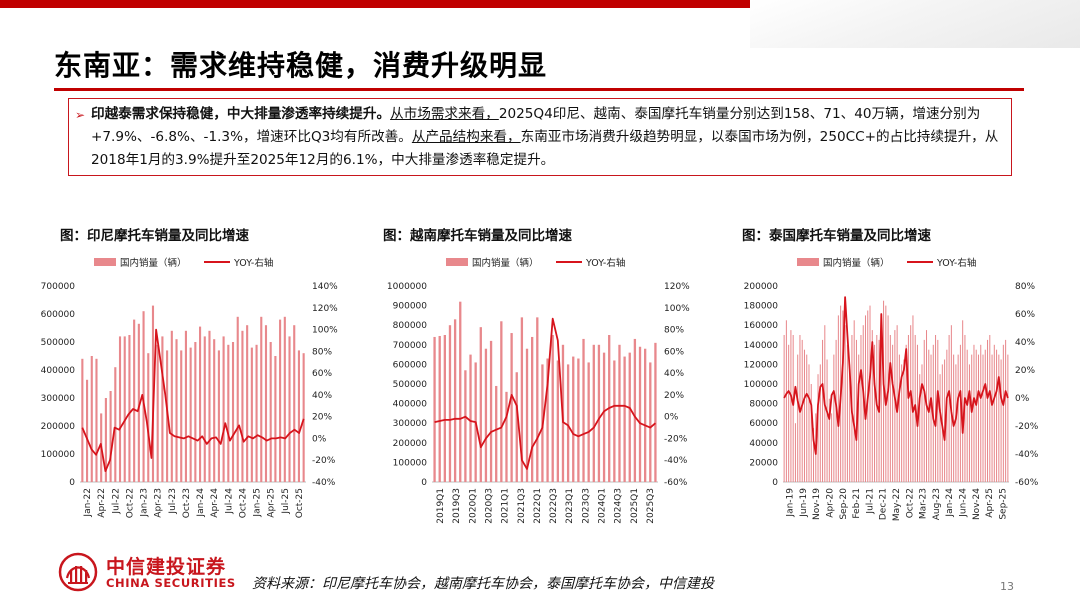 Image resolution: width=1080 pixels, height=608 pixels. Describe the element at coordinates (272, 503) in the screenshot. I see `x-tick-label: Apr-25` at that location.